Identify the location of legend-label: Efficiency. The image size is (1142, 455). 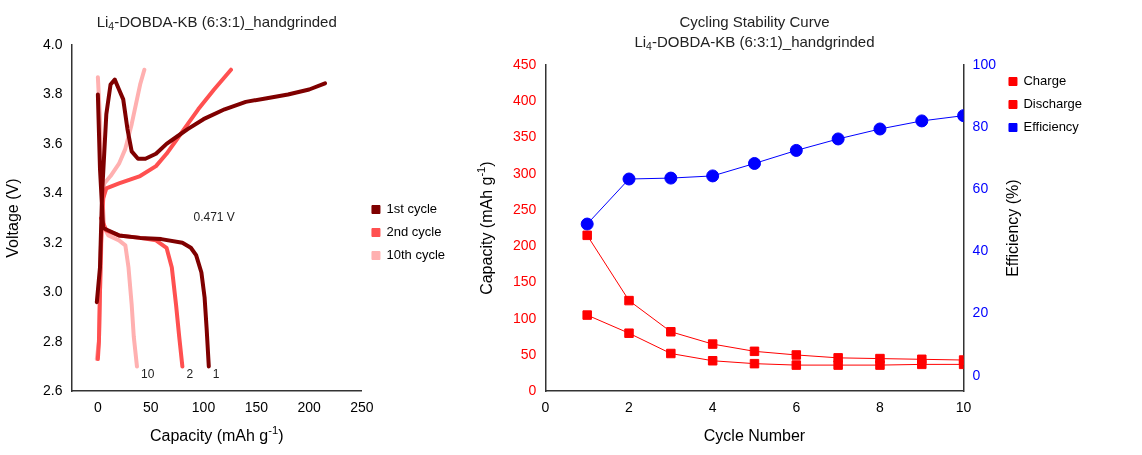
(1051, 127).